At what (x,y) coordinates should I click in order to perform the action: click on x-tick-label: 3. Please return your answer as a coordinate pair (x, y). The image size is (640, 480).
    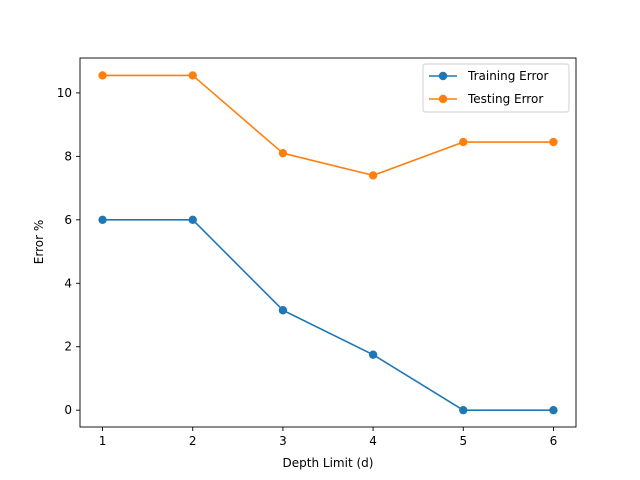
    Looking at the image, I should click on (283, 441).